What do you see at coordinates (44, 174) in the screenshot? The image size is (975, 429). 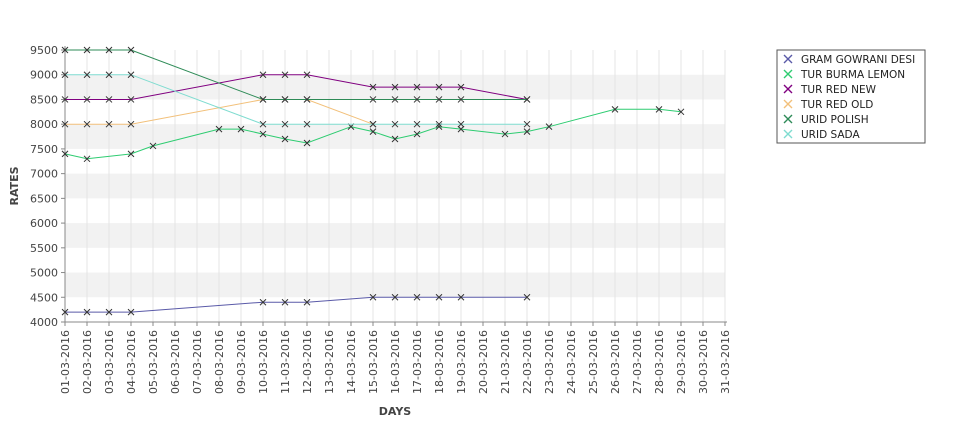 I see `y-tick-label: 7000` at bounding box center [44, 174].